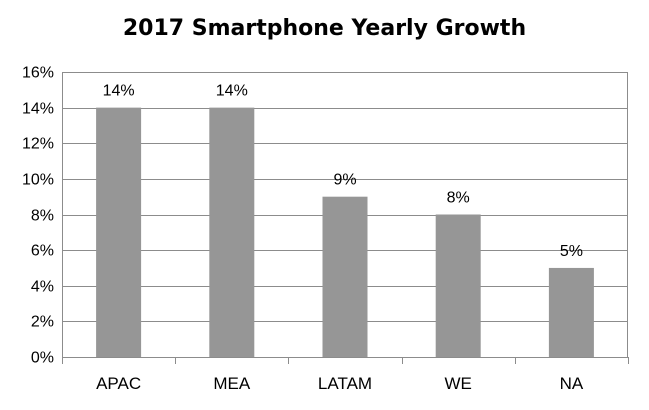 The height and width of the screenshot is (410, 649). Describe the element at coordinates (38, 73) in the screenshot. I see `y-tick-label: 16%` at that location.